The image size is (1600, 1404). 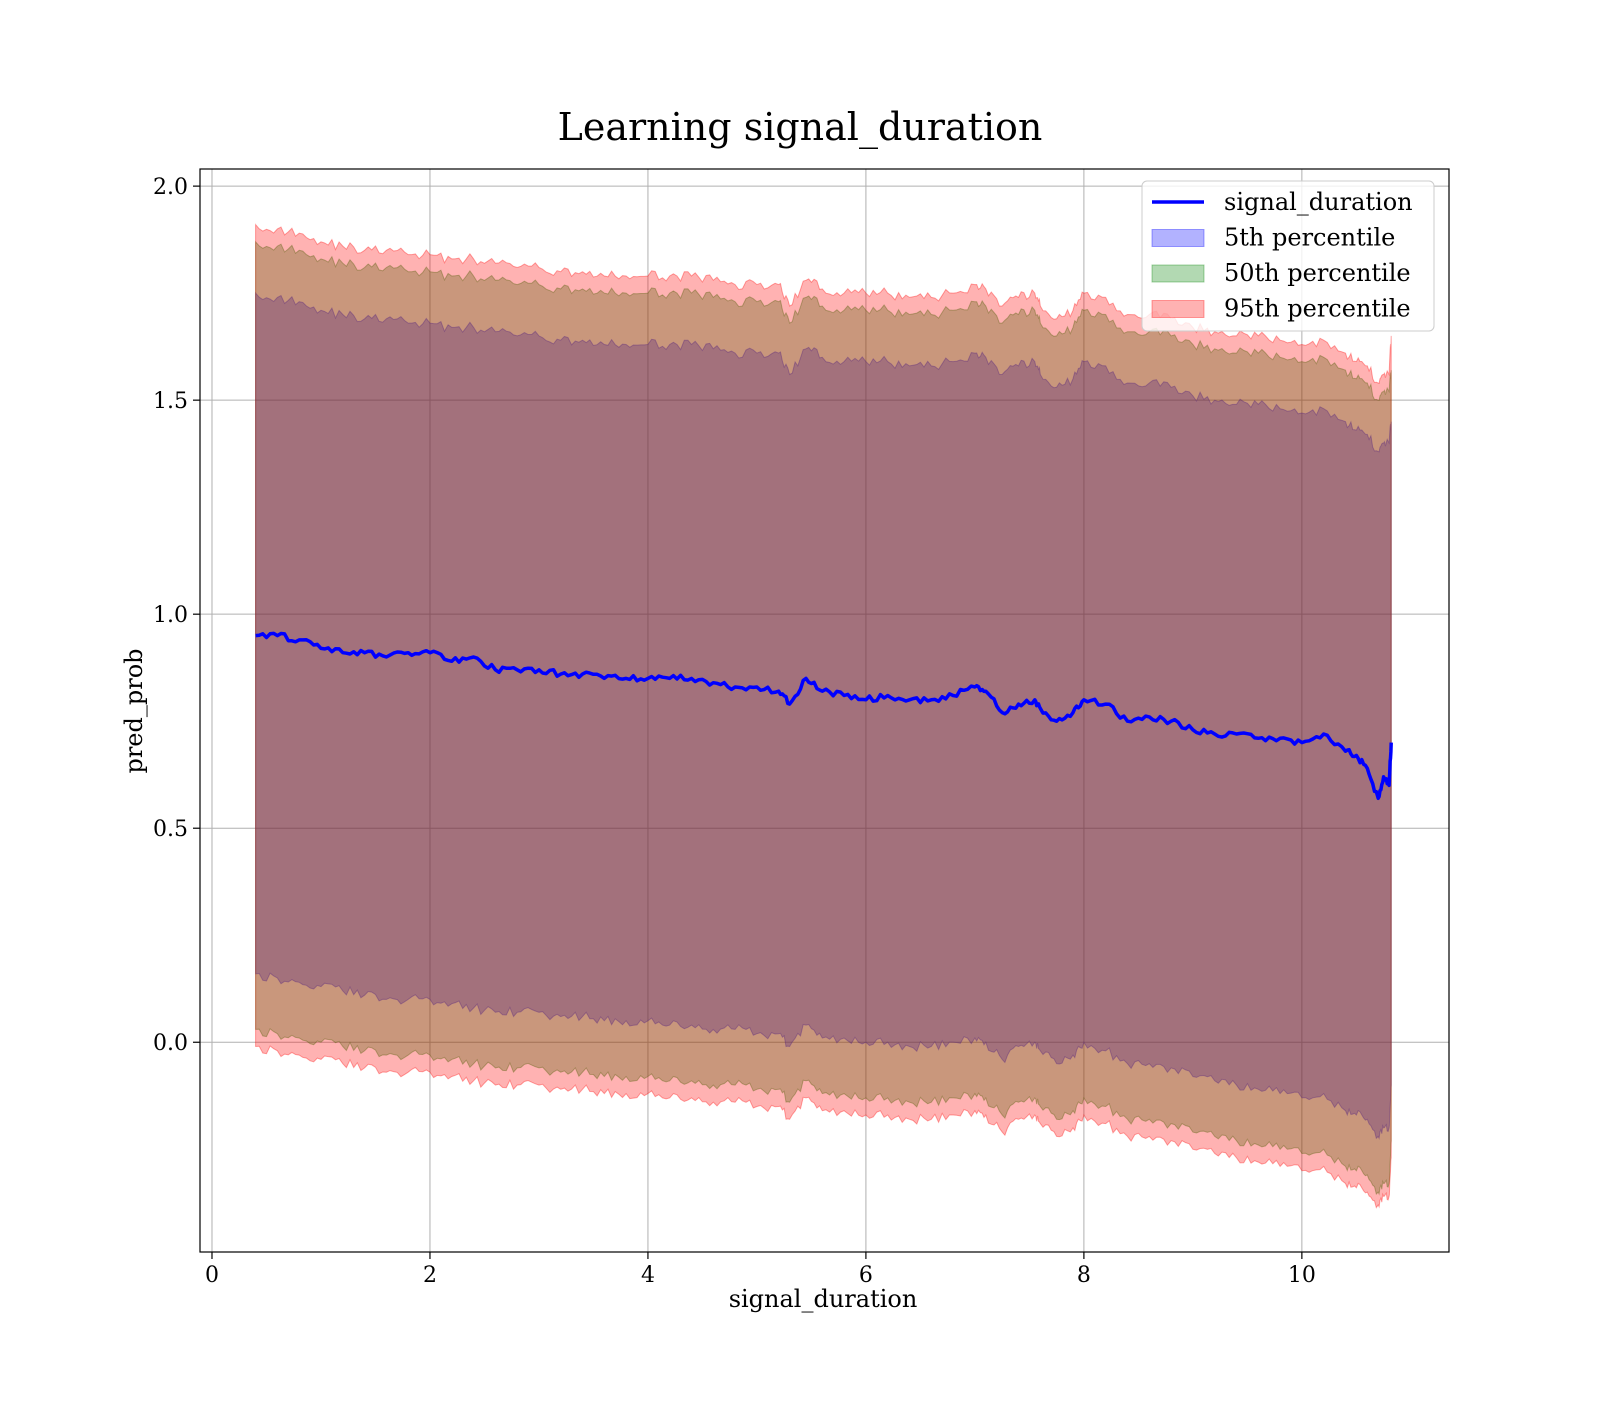 I want to click on signal-line-layer, so click(x=824, y=716).